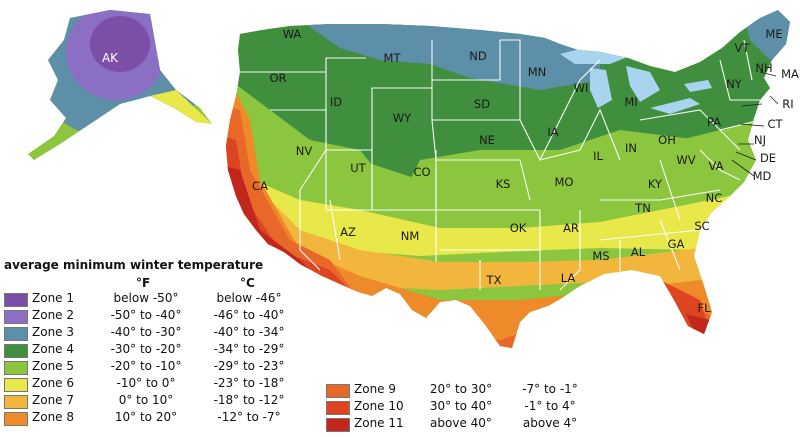 Image resolution: width=800 pixels, height=437 pixels. I want to click on state-label-ny: NY, so click(734, 84).